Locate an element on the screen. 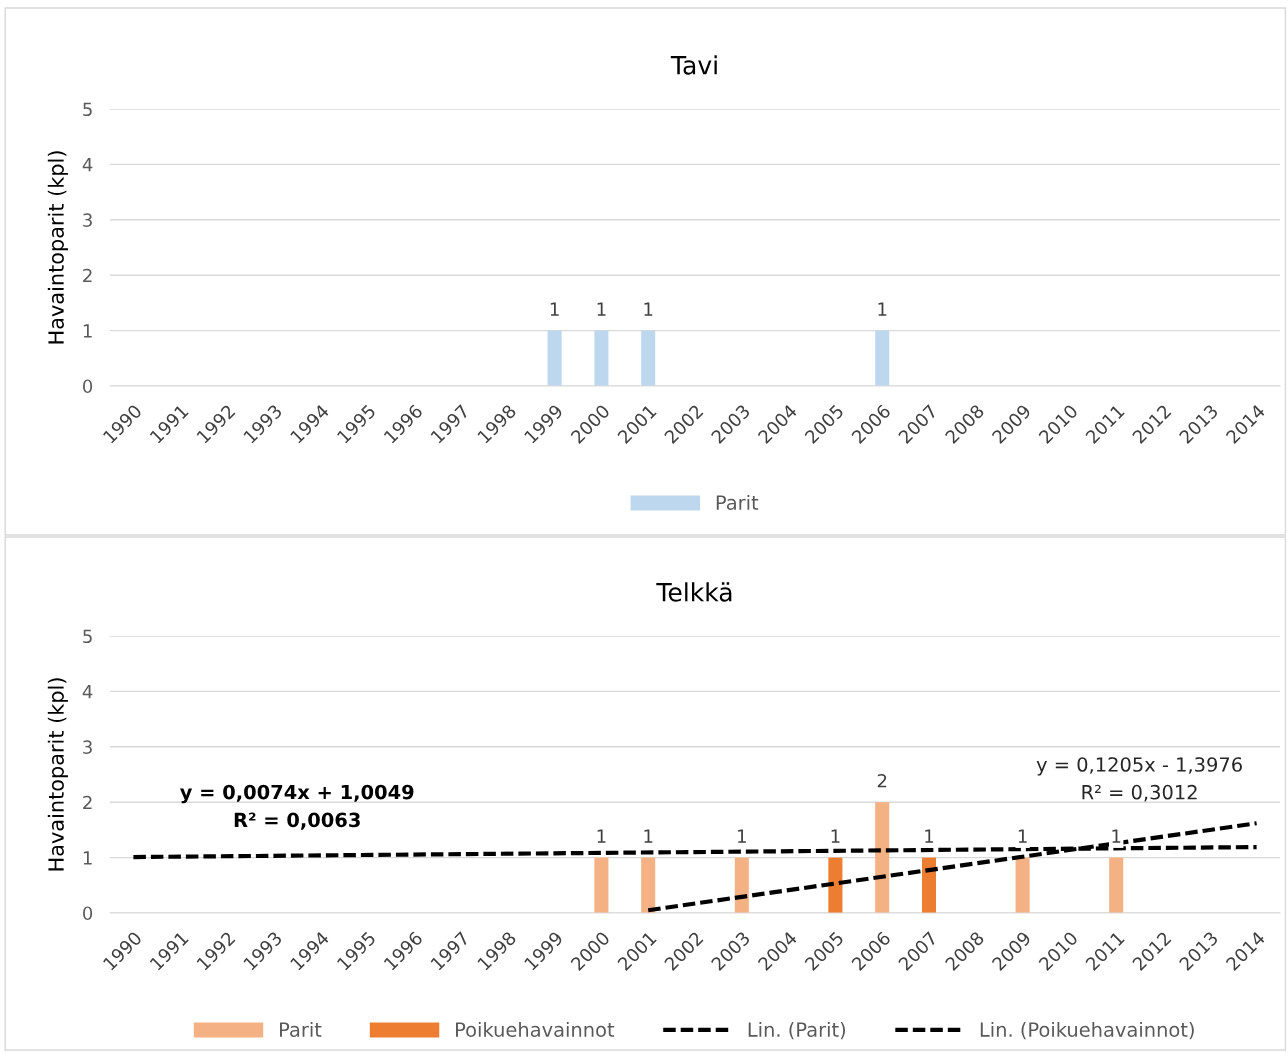 The height and width of the screenshot is (1053, 1288). data-label: 2 is located at coordinates (882, 780).